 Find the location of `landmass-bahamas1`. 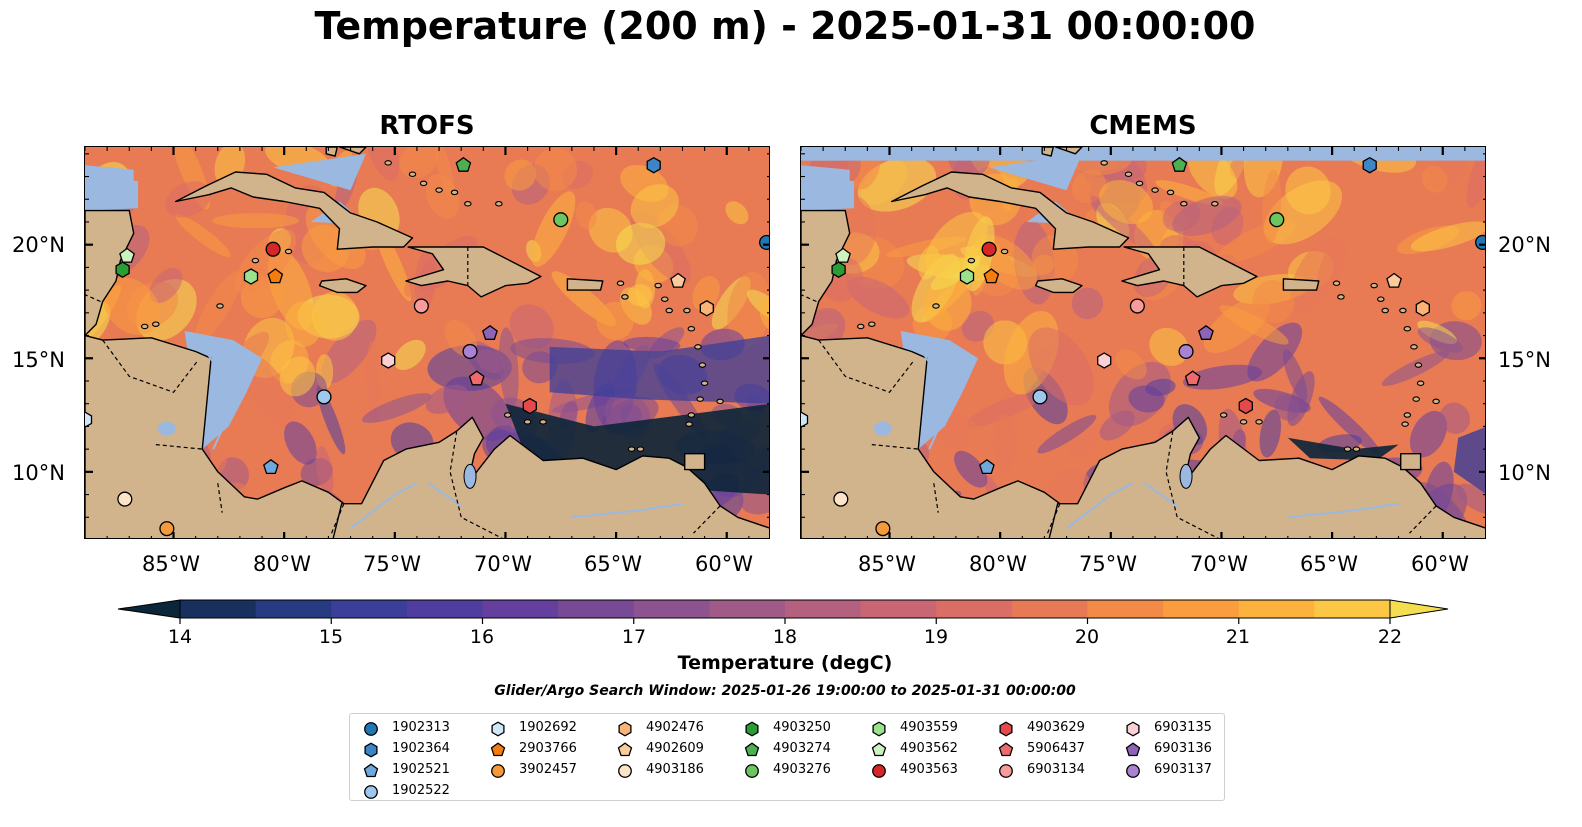

landmass-bahamas1 is located at coordinates (331, 152).